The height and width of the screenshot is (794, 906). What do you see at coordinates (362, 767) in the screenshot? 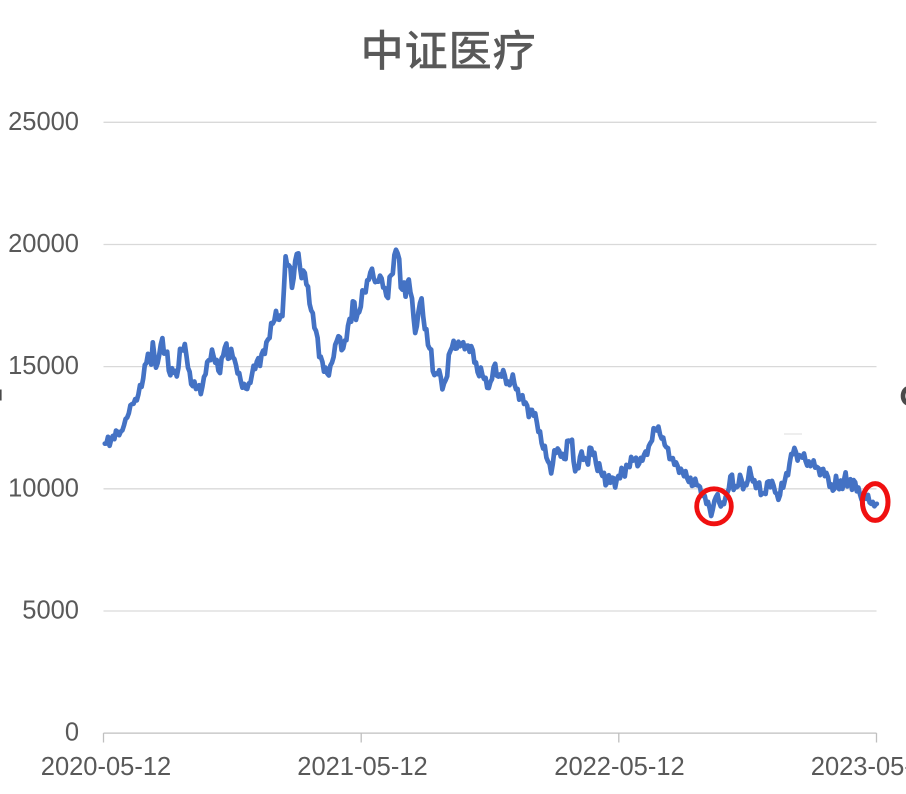
I see `svg-text: 2021-05-12` at bounding box center [362, 767].